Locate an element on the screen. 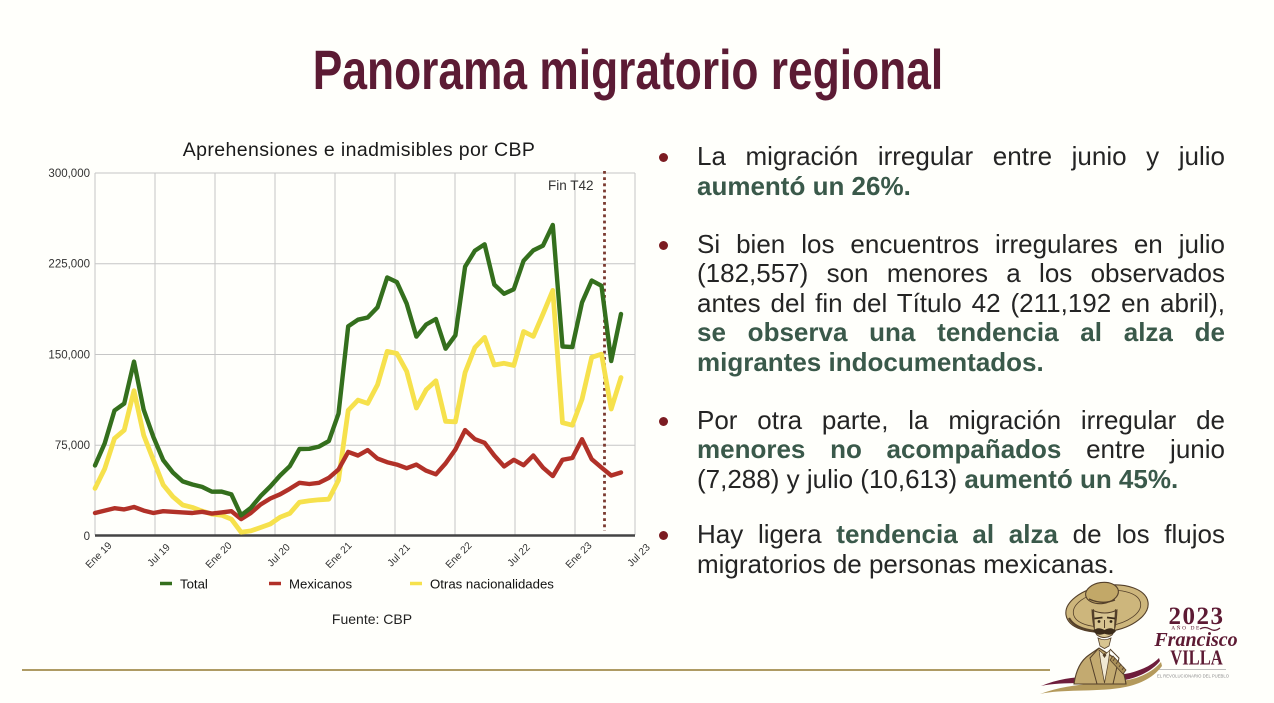 This screenshot has height=703, width=1274. svg-text: 75,000 is located at coordinates (72, 446).